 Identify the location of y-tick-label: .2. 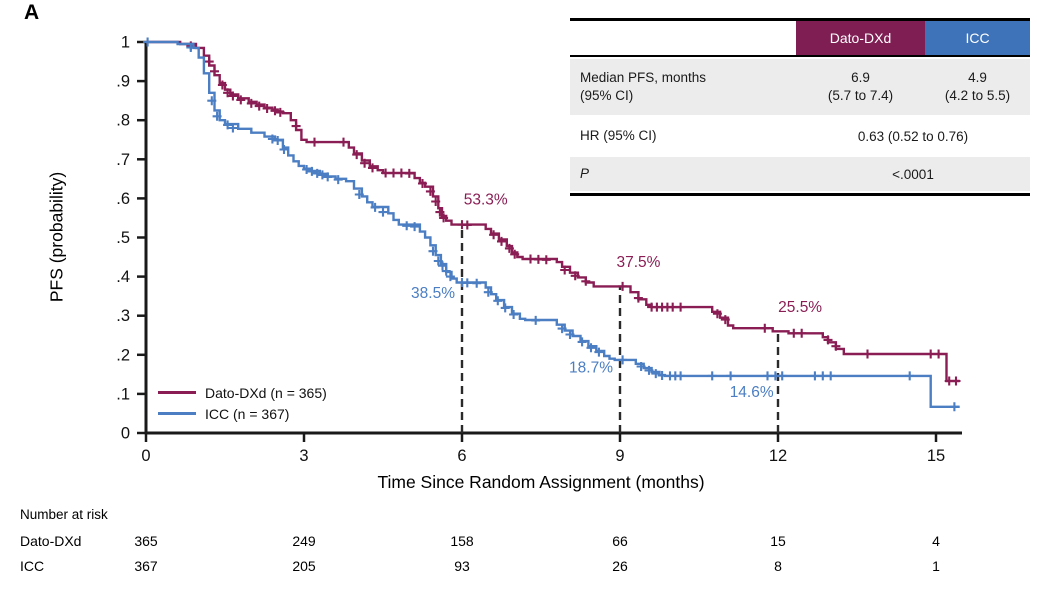
(123, 355).